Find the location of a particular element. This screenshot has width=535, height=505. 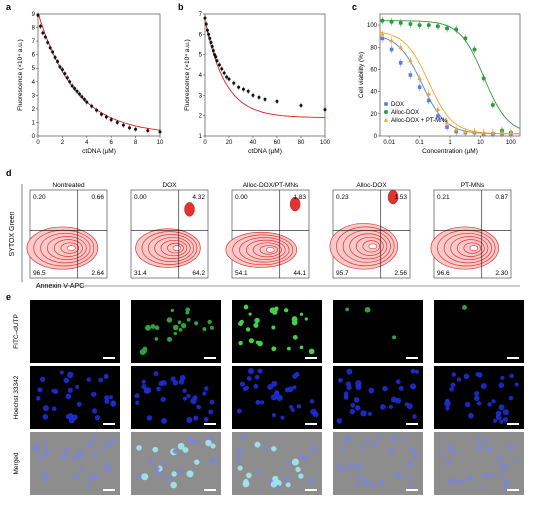

quadrant-lr-value: 44.1 is located at coordinates (299, 273).